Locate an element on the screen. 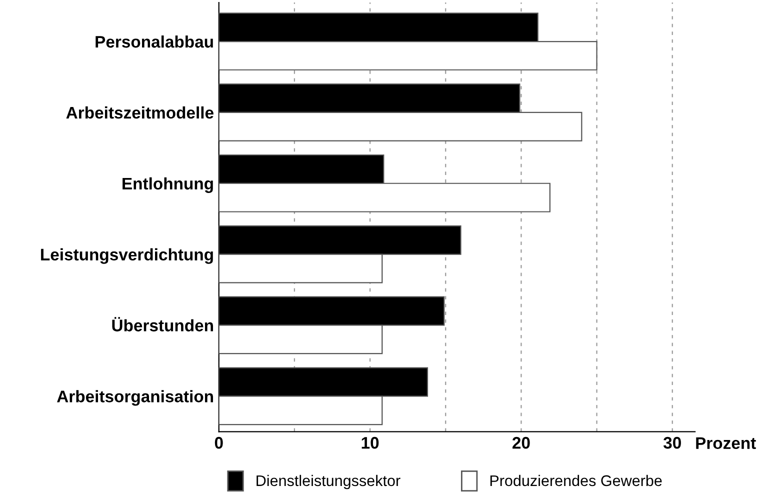 This screenshot has height=499, width=768. x-tick-label: 30 is located at coordinates (672, 442).